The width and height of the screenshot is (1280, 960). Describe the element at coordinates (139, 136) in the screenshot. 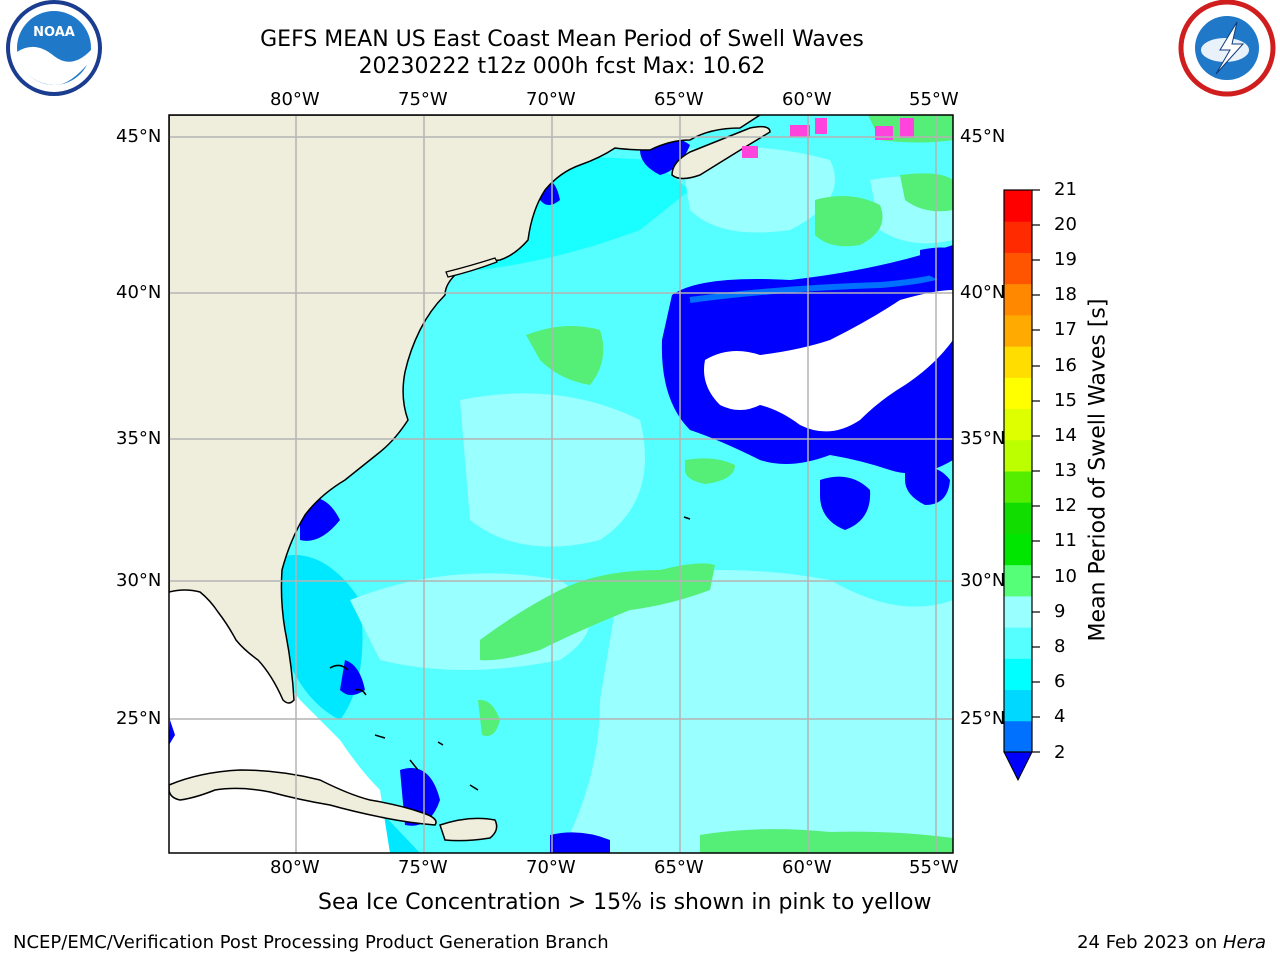

I see `lat-label-left-45n: 45°N` at that location.